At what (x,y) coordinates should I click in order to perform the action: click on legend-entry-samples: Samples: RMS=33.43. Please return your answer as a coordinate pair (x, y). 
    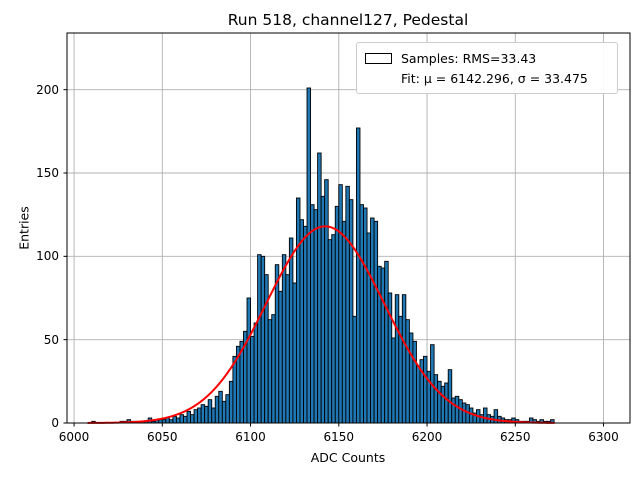
    Looking at the image, I should click on (486, 58).